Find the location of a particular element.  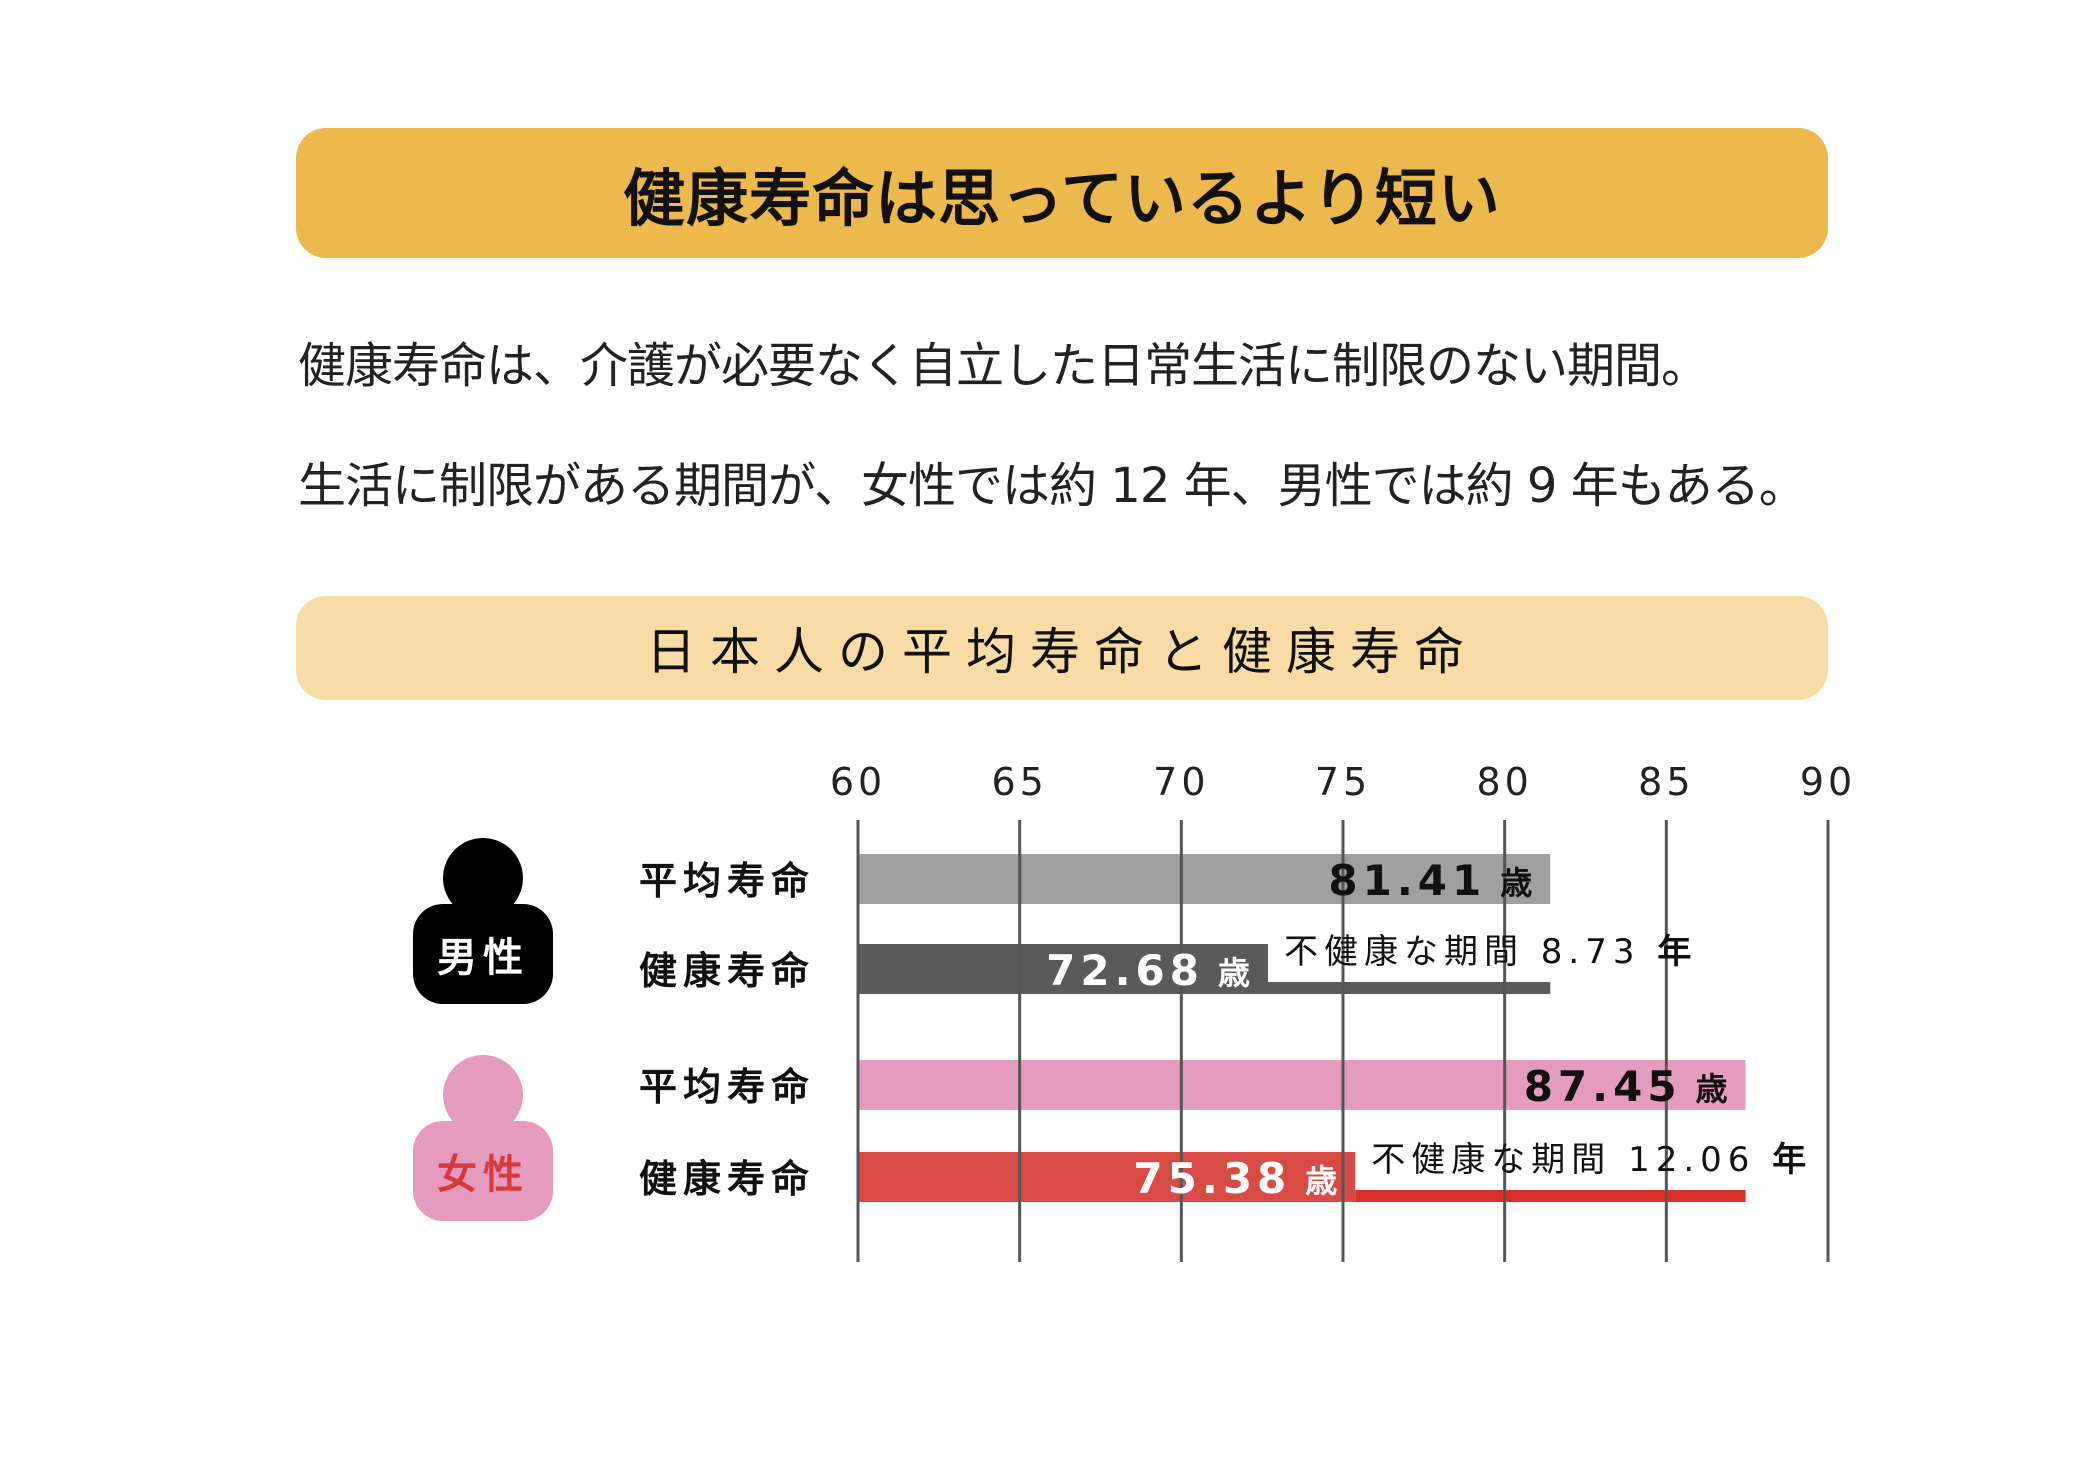

description-line-2: 生活に制限がある期間が、女性では約 12 年、男性では約 9 年もある。 is located at coordinates (1052, 486).